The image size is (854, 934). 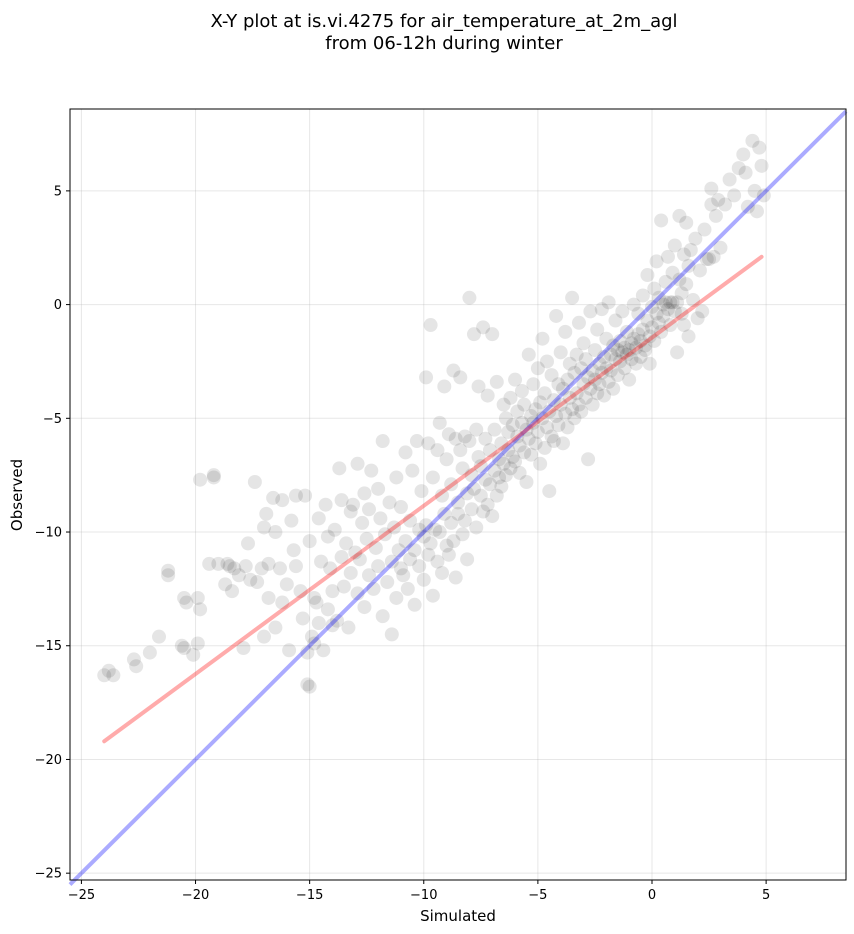 I want to click on chart-title-line-2: from 06-12h during winter, so click(x=444, y=43).